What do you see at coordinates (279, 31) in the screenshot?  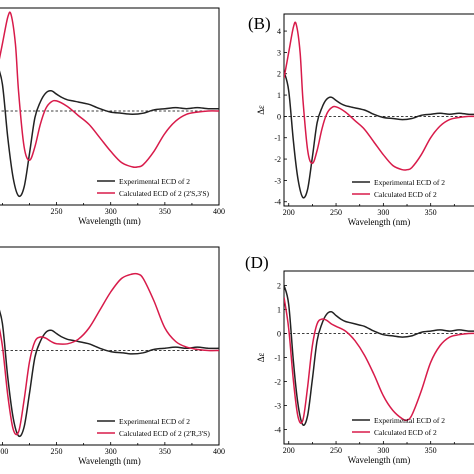 I see `y-tick-label: 4` at bounding box center [279, 31].